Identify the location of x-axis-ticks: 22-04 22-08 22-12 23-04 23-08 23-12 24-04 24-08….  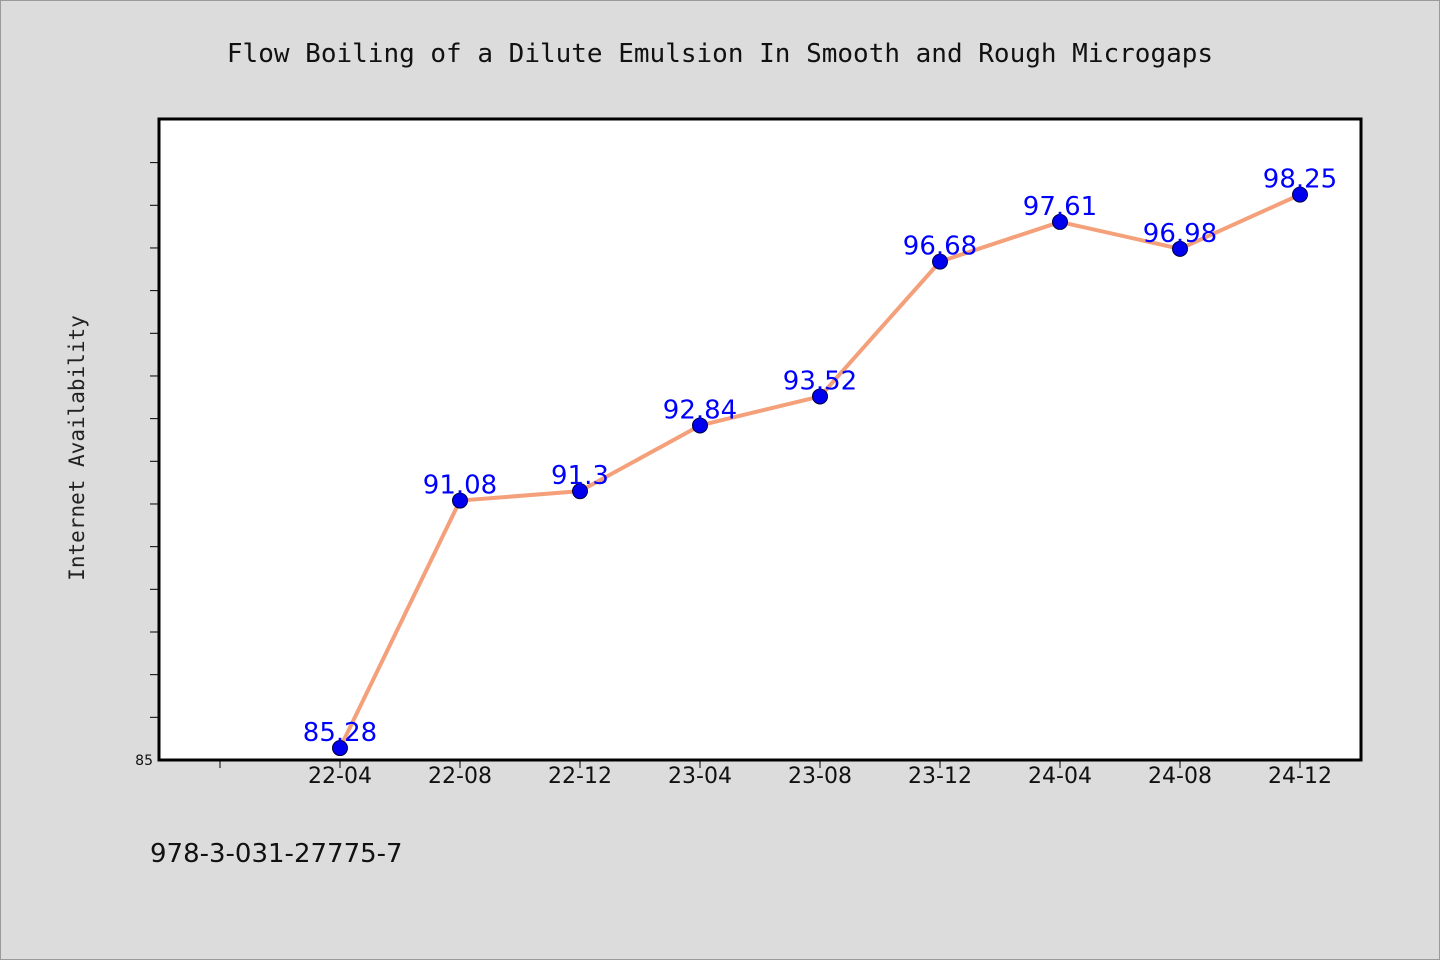
(775, 774).